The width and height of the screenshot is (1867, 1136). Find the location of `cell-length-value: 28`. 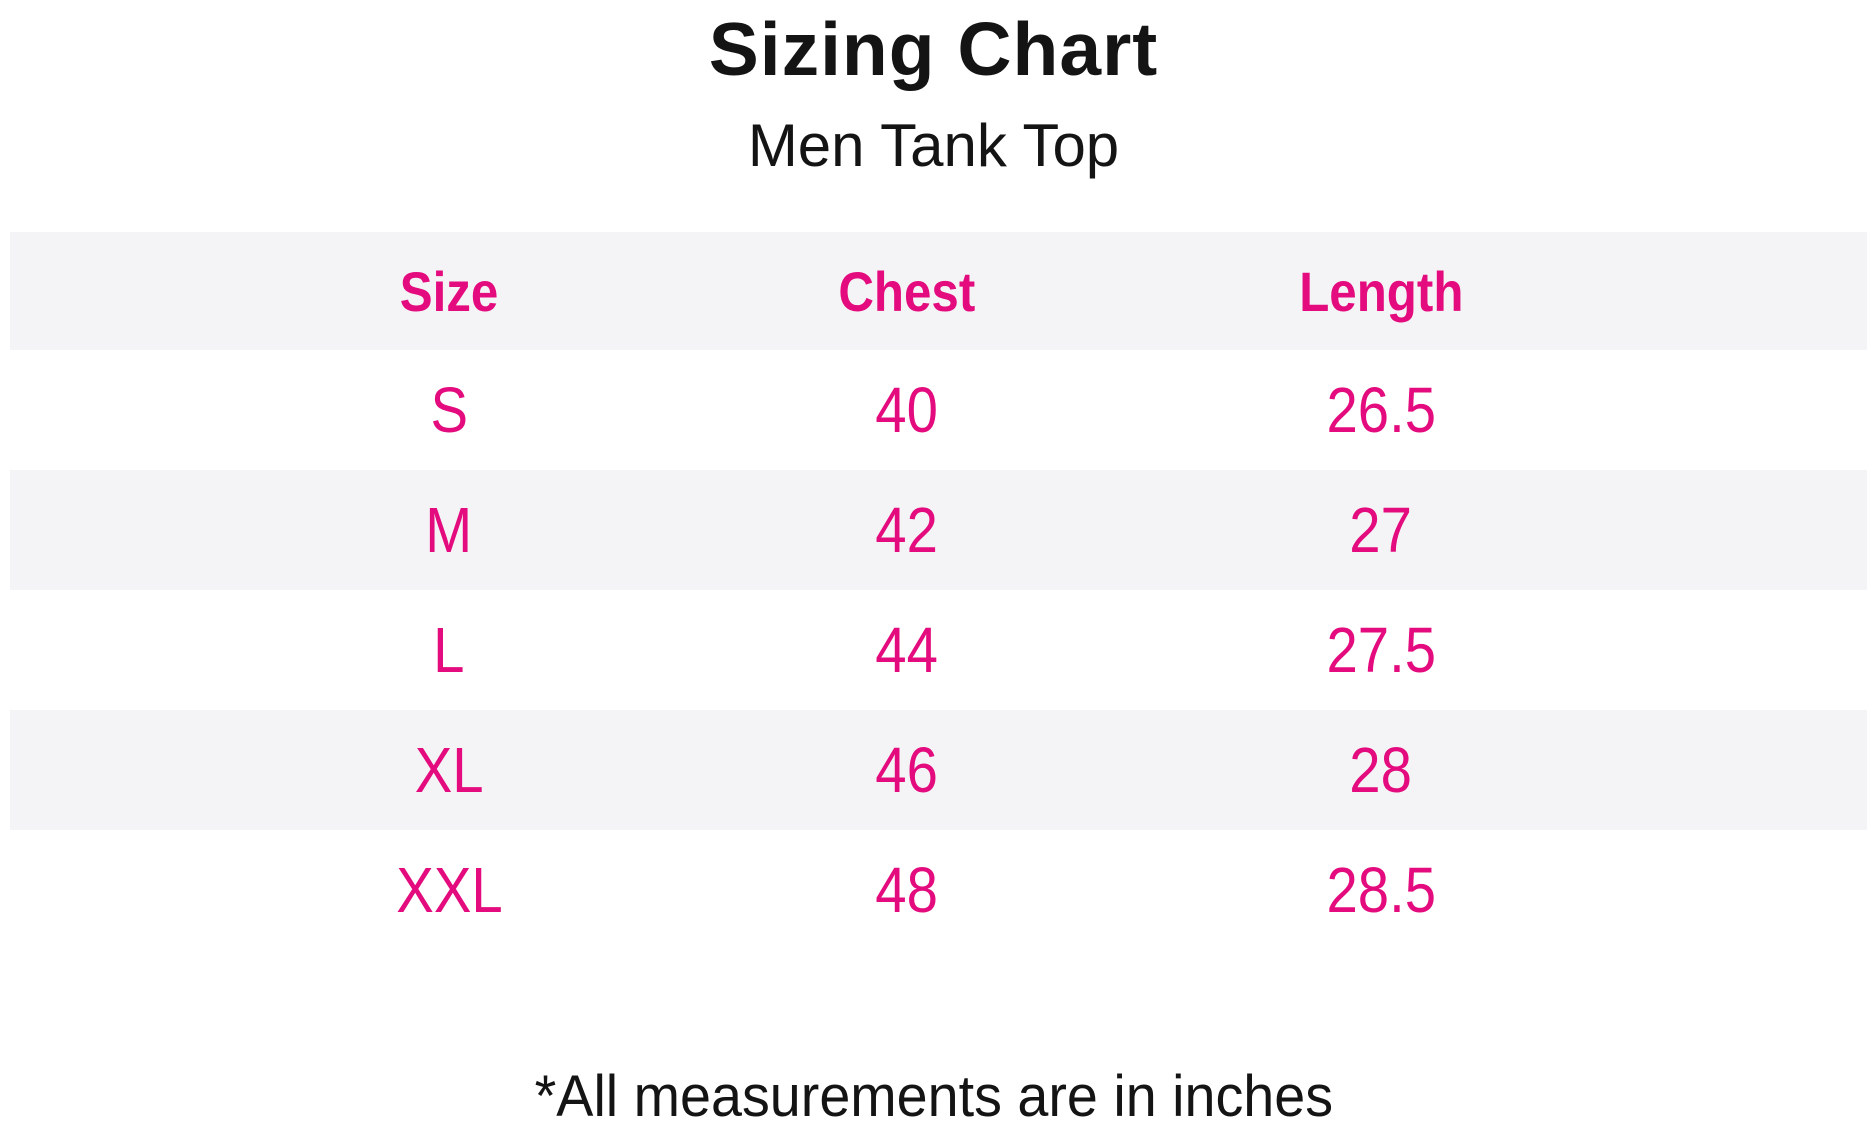

cell-length-value: 28 is located at coordinates (1381, 770).